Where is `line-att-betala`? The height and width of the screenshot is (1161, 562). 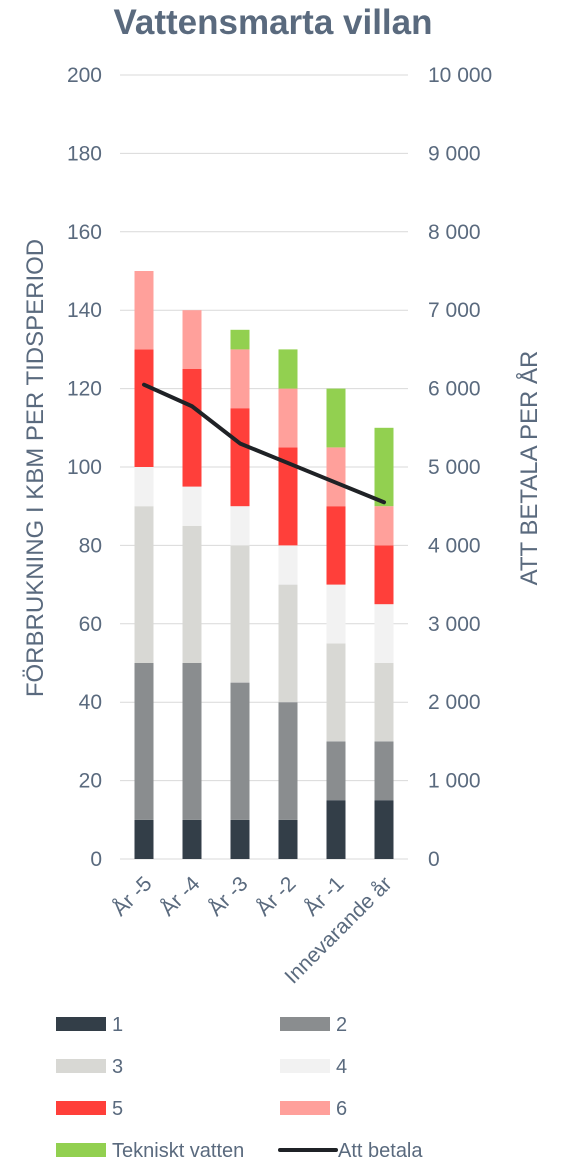 line-att-betala is located at coordinates (264, 443).